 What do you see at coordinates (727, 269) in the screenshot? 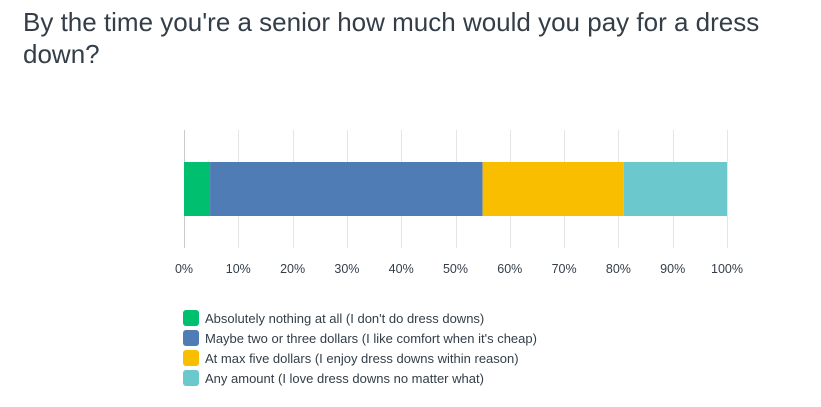
I see `x-tick-label: 100%` at bounding box center [727, 269].